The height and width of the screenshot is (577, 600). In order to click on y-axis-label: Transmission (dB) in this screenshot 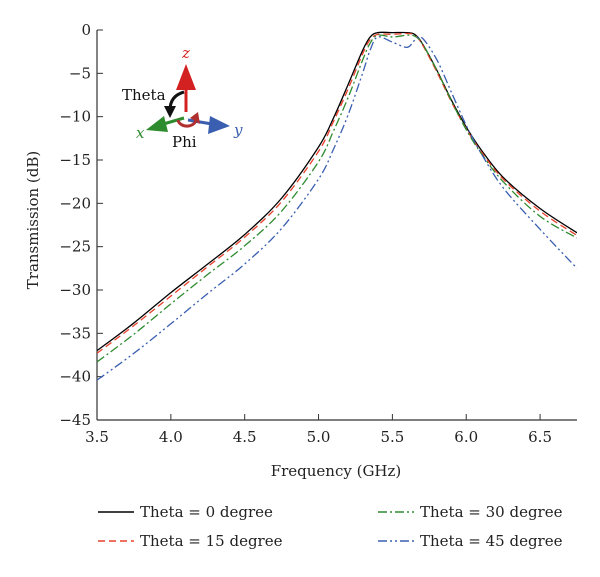, I will do `click(33, 220)`.